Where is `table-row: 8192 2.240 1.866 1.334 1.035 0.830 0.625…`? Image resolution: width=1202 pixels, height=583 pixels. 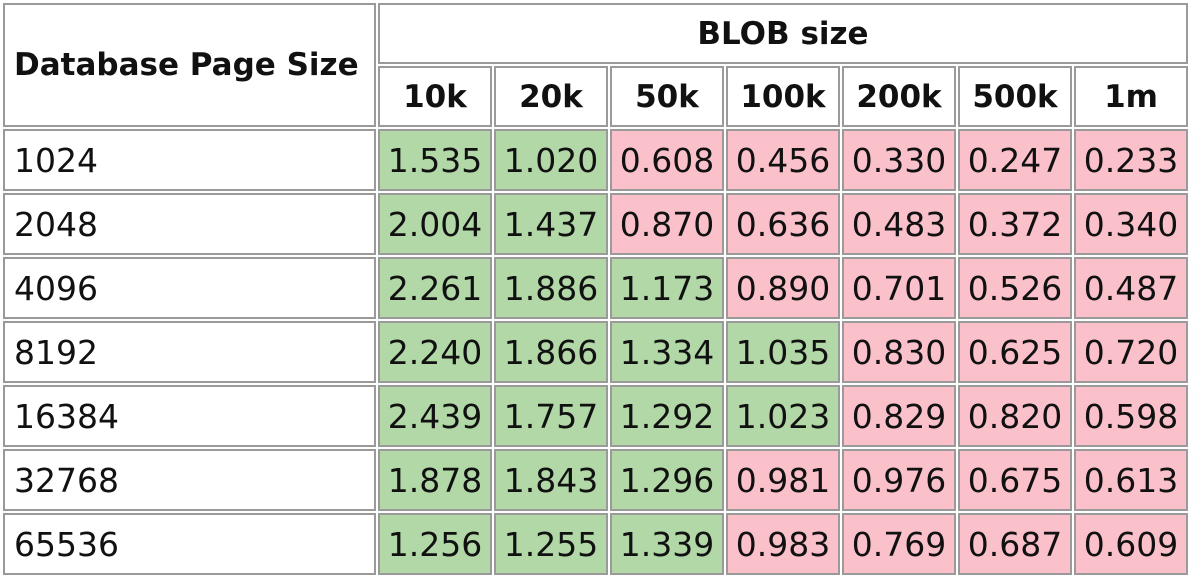 table-row: 8192 2.240 1.866 1.334 1.035 0.830 0.625… is located at coordinates (595, 352).